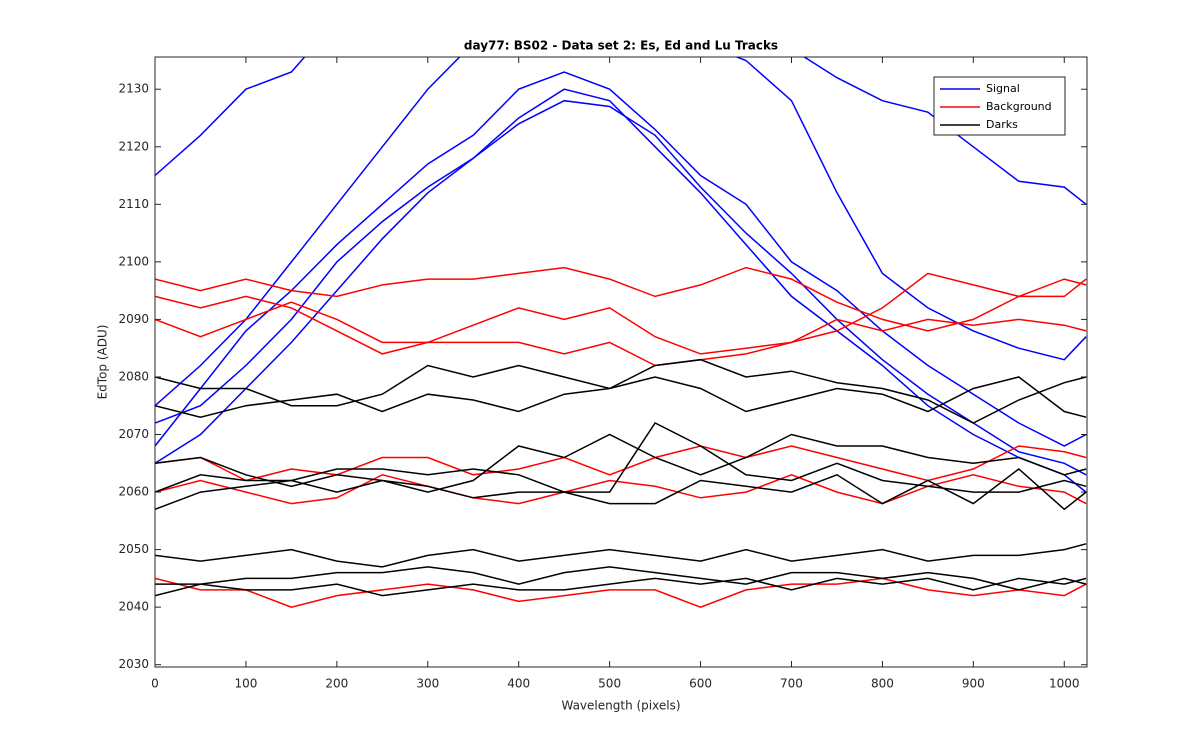 Image resolution: width=1200 pixels, height=750 pixels. Describe the element at coordinates (133, 376) in the screenshot. I see `y-tick-label: 2080` at that location.